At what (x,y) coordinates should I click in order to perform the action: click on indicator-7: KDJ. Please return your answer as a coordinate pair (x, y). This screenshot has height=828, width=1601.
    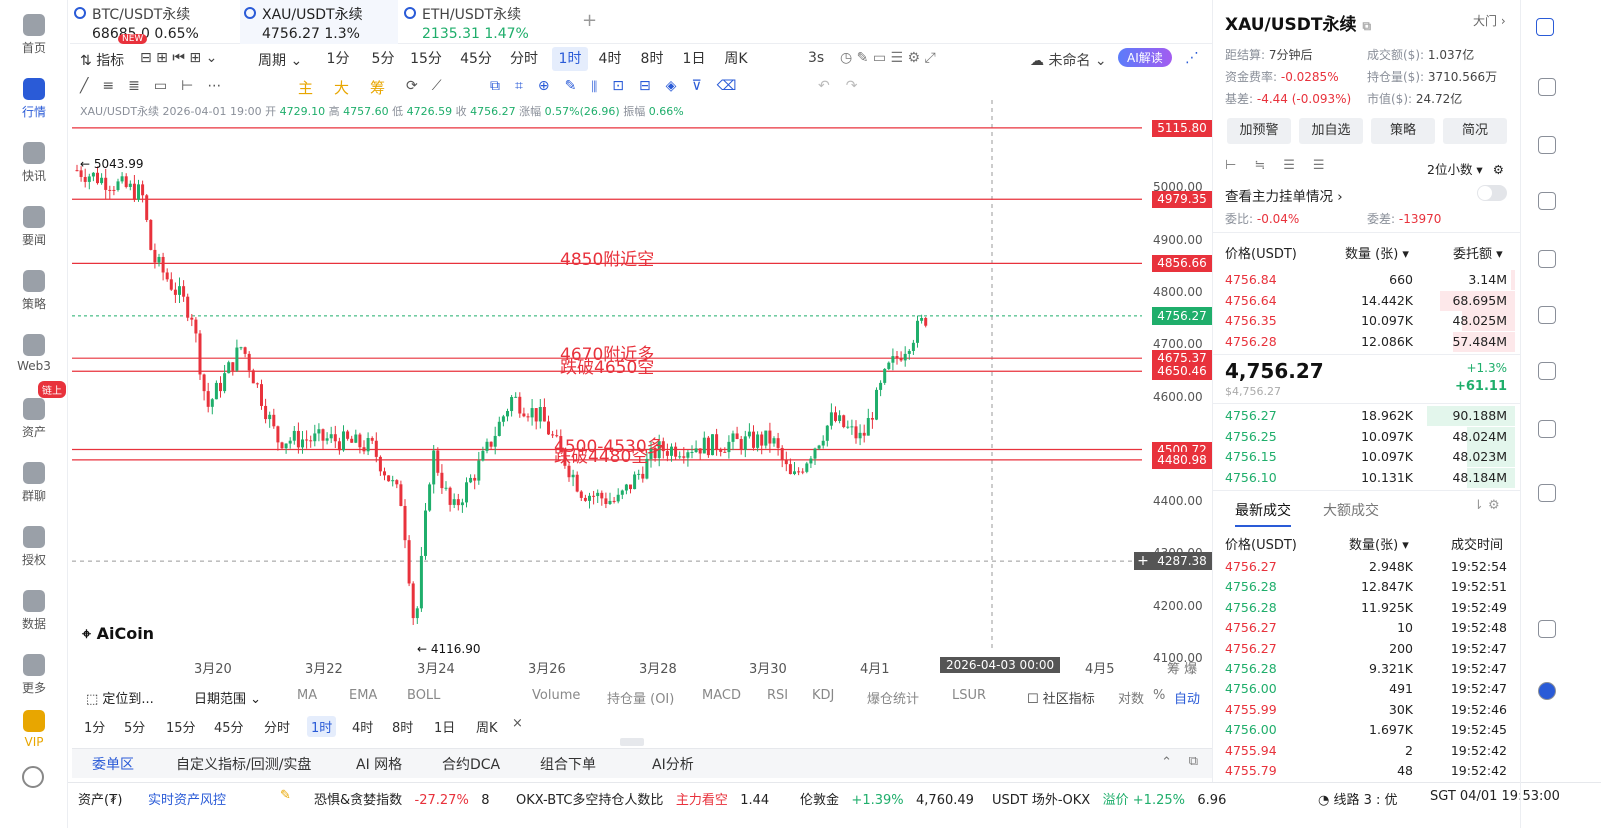
    Looking at the image, I should click on (823, 695).